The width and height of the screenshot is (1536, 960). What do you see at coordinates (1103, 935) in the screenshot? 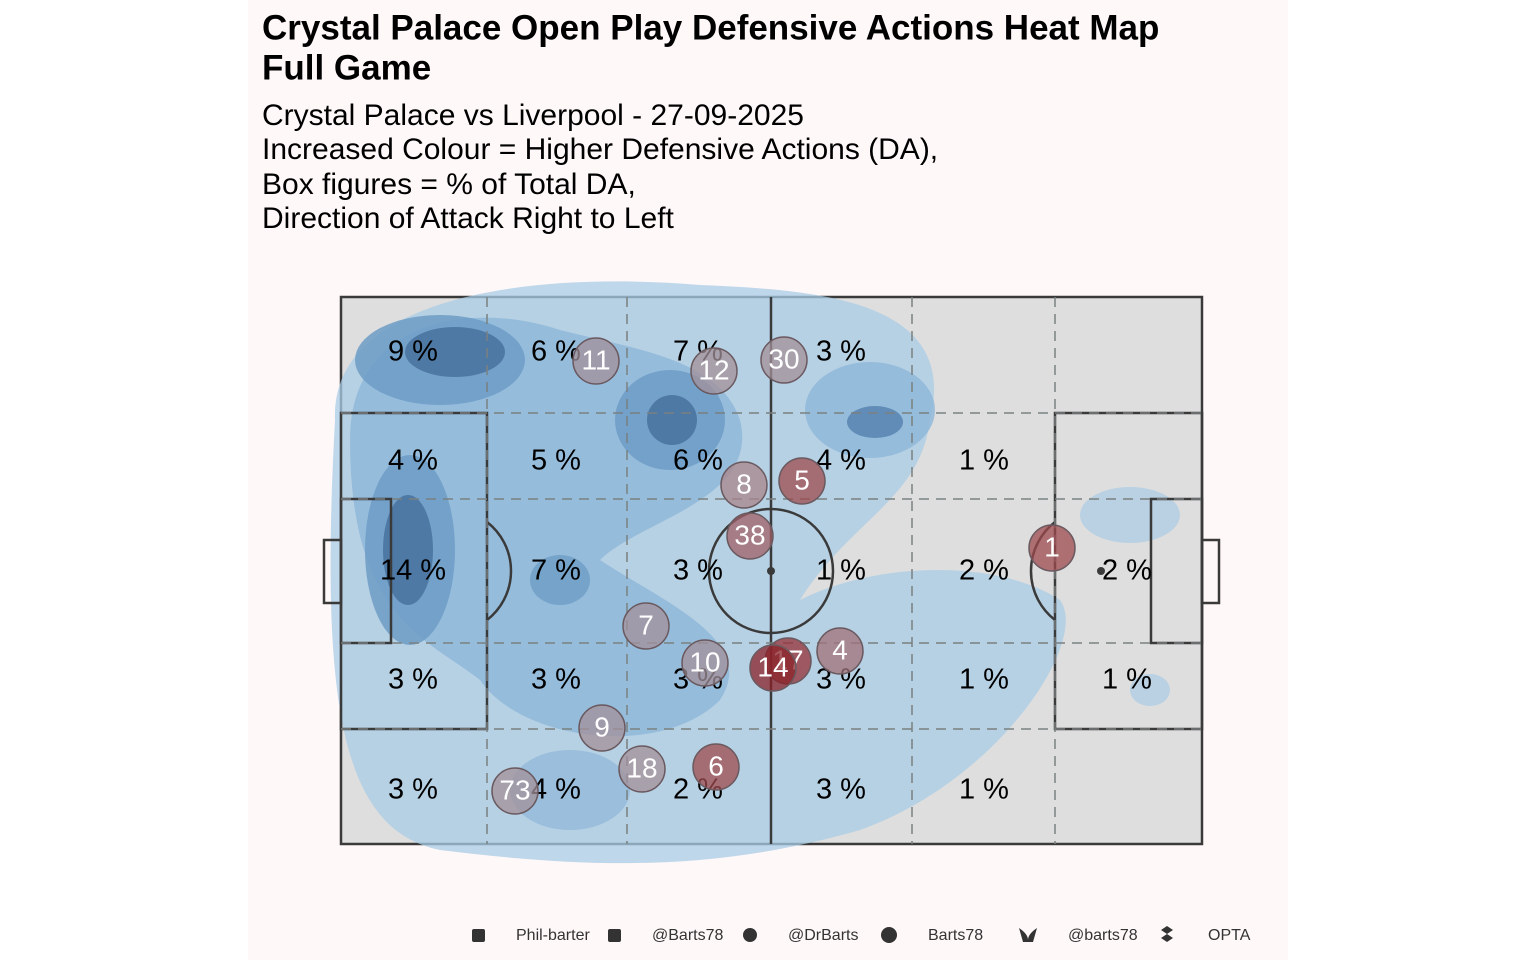
I see `footer-text: @barts78` at bounding box center [1103, 935].